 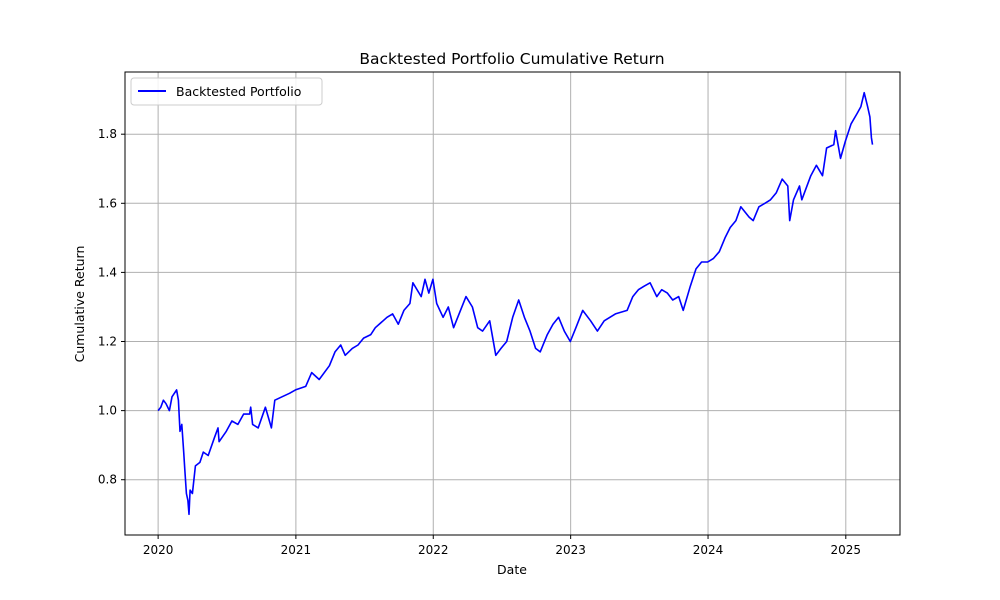 What do you see at coordinates (570, 550) in the screenshot?
I see `x-tick-label: 2023` at bounding box center [570, 550].